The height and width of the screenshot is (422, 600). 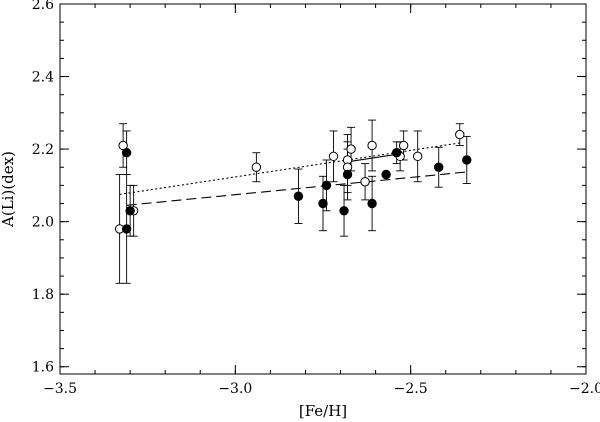 I want to click on y-tick-label: 2.4, so click(x=43, y=78).